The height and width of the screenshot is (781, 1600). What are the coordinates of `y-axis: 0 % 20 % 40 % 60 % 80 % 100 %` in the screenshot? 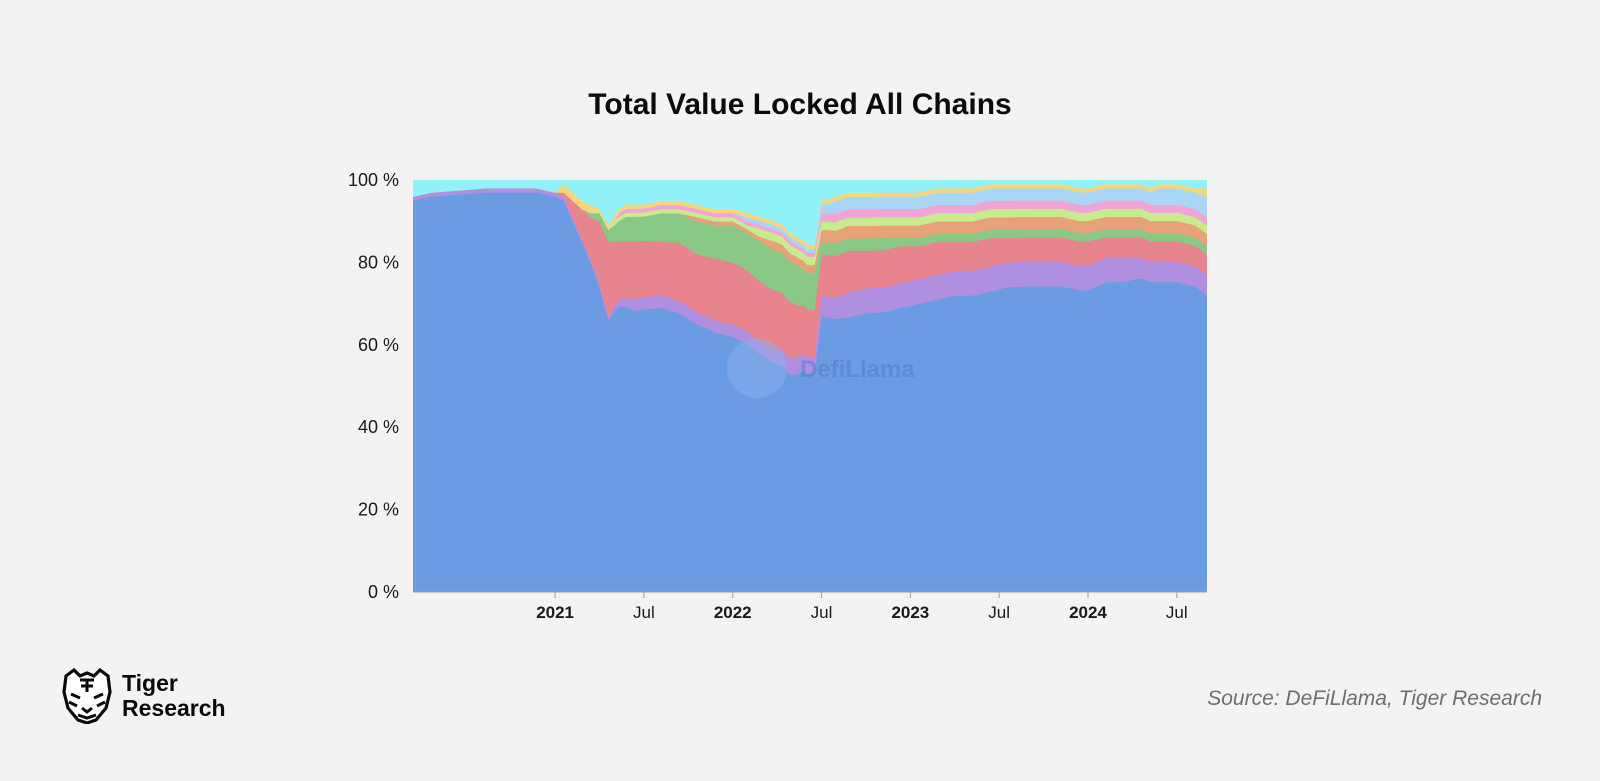 It's located at (373, 386).